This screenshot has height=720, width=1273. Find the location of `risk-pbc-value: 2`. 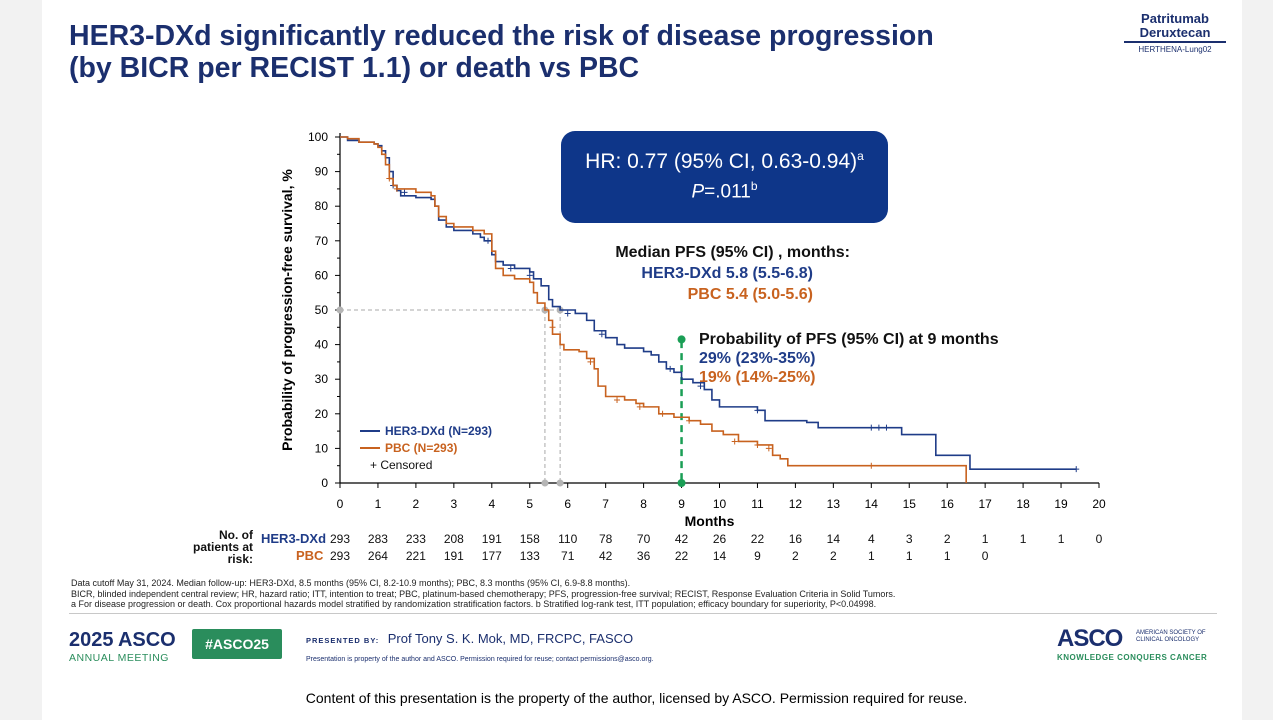

risk-pbc-value: 2 is located at coordinates (795, 556).